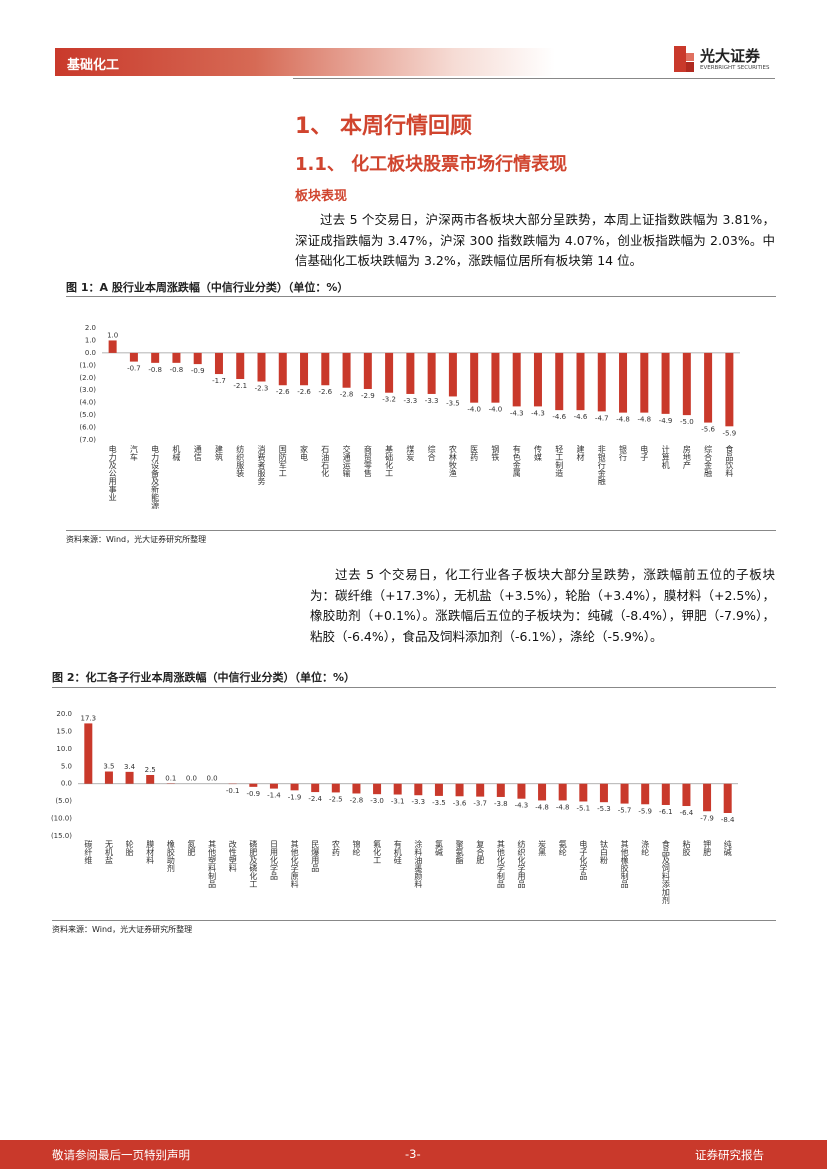 This screenshot has width=827, height=1169. I want to click on data-label: -4.3, so click(522, 806).